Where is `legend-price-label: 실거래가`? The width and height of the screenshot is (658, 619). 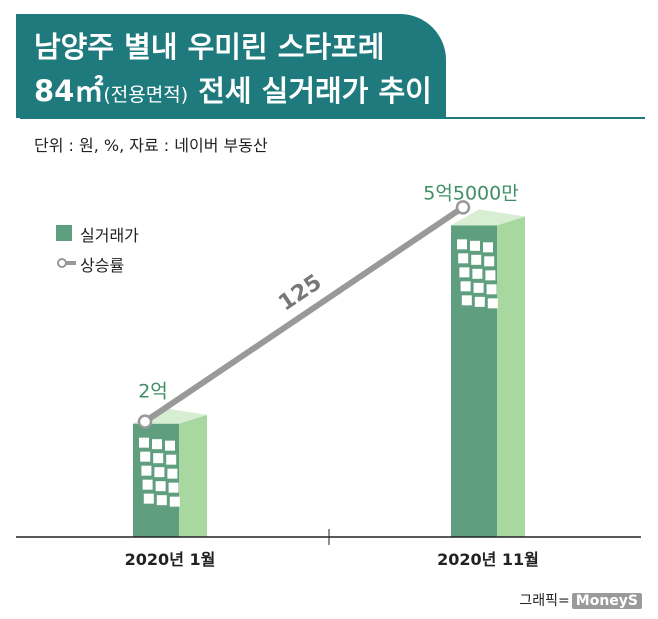
legend-price-label: 실거래가 is located at coordinates (109, 235).